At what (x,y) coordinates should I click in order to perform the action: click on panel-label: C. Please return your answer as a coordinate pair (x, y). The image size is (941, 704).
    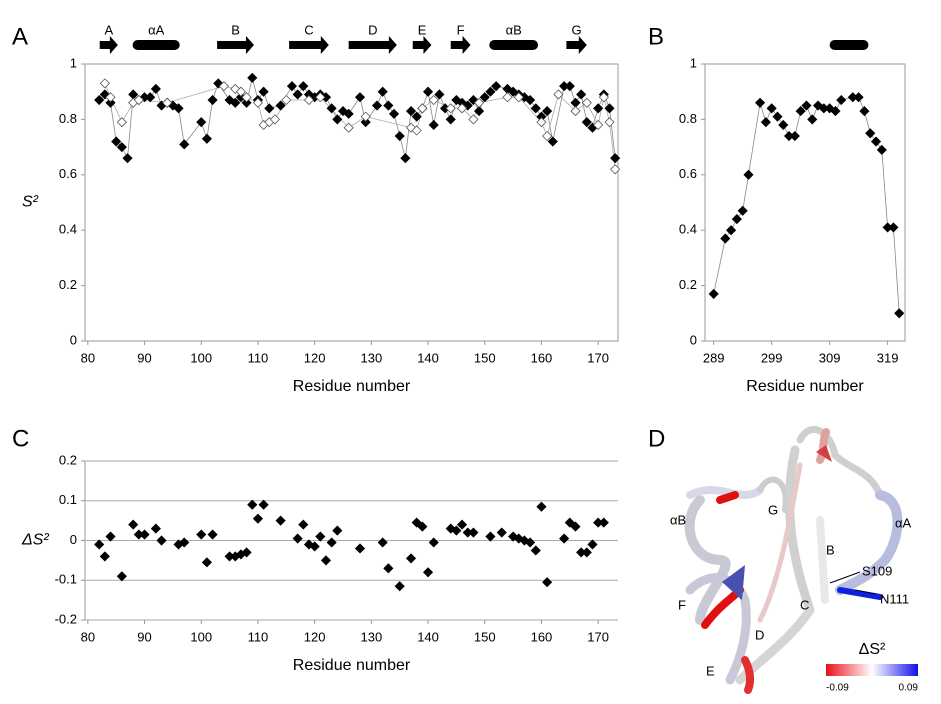
    Looking at the image, I should click on (20, 438).